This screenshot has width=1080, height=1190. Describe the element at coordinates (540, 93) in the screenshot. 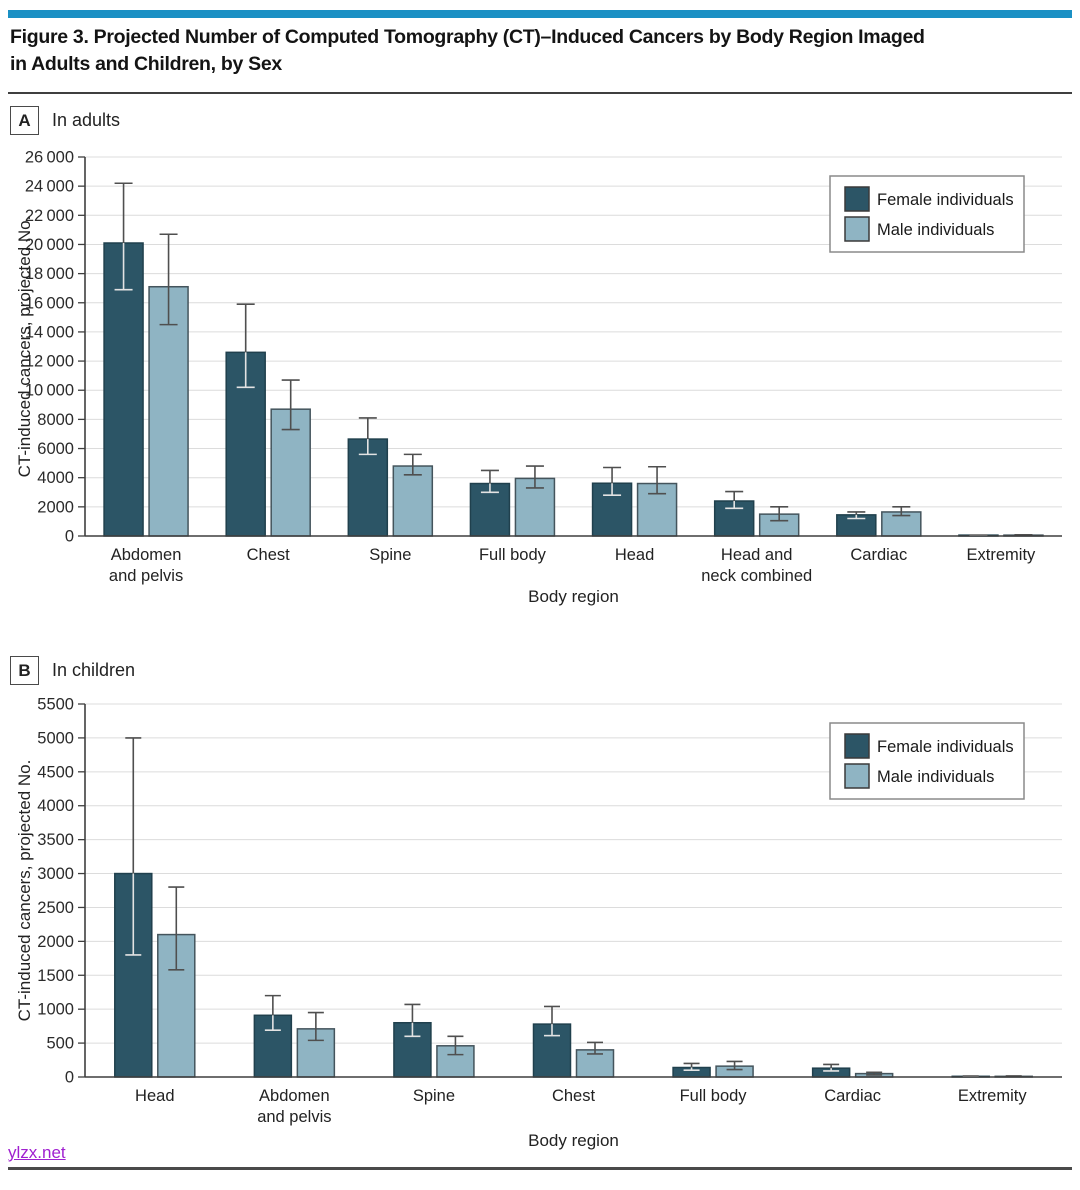

I see `title-divider` at that location.